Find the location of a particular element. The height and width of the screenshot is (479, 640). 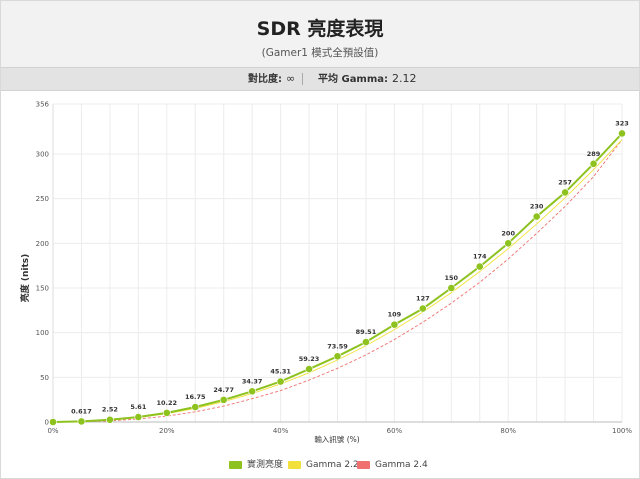

contrast-label: 對比度: is located at coordinates (265, 79).